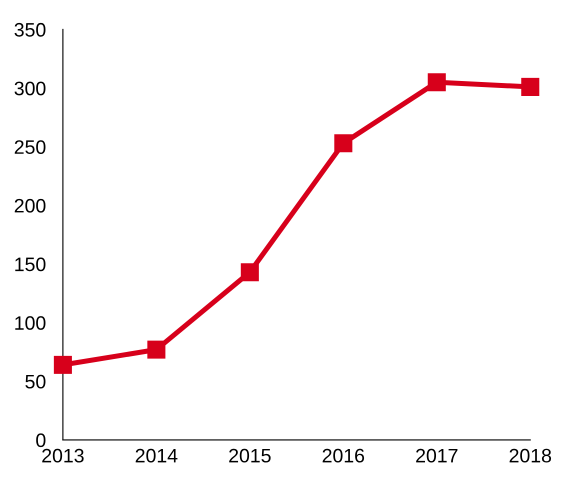 The width and height of the screenshot is (577, 491). Describe the element at coordinates (30, 323) in the screenshot. I see `y-tick-label: 100` at that location.